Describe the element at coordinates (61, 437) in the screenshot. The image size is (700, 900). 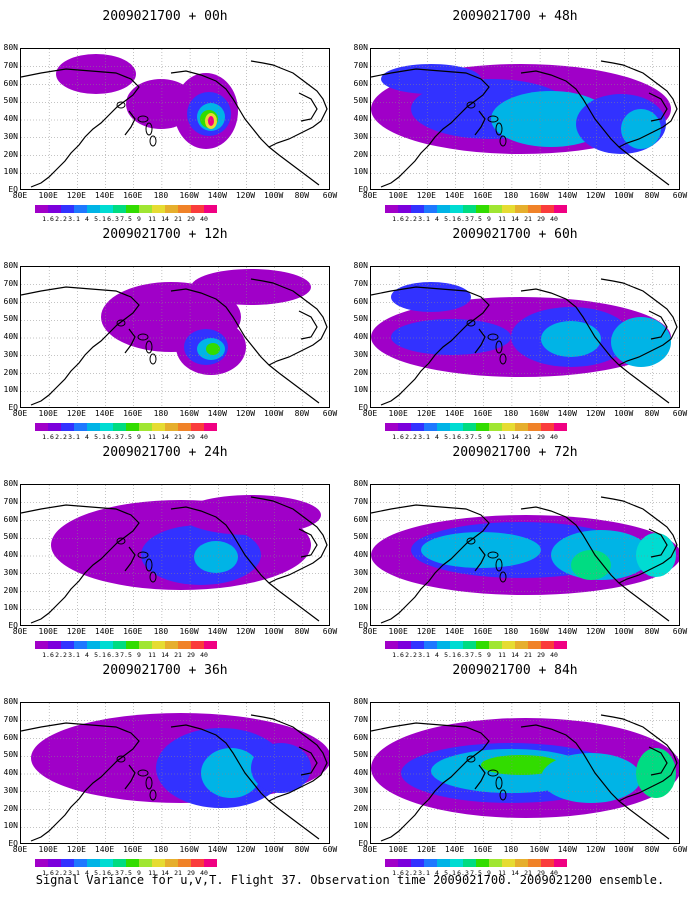
I see `colorbar-label: 2.2` at that location.